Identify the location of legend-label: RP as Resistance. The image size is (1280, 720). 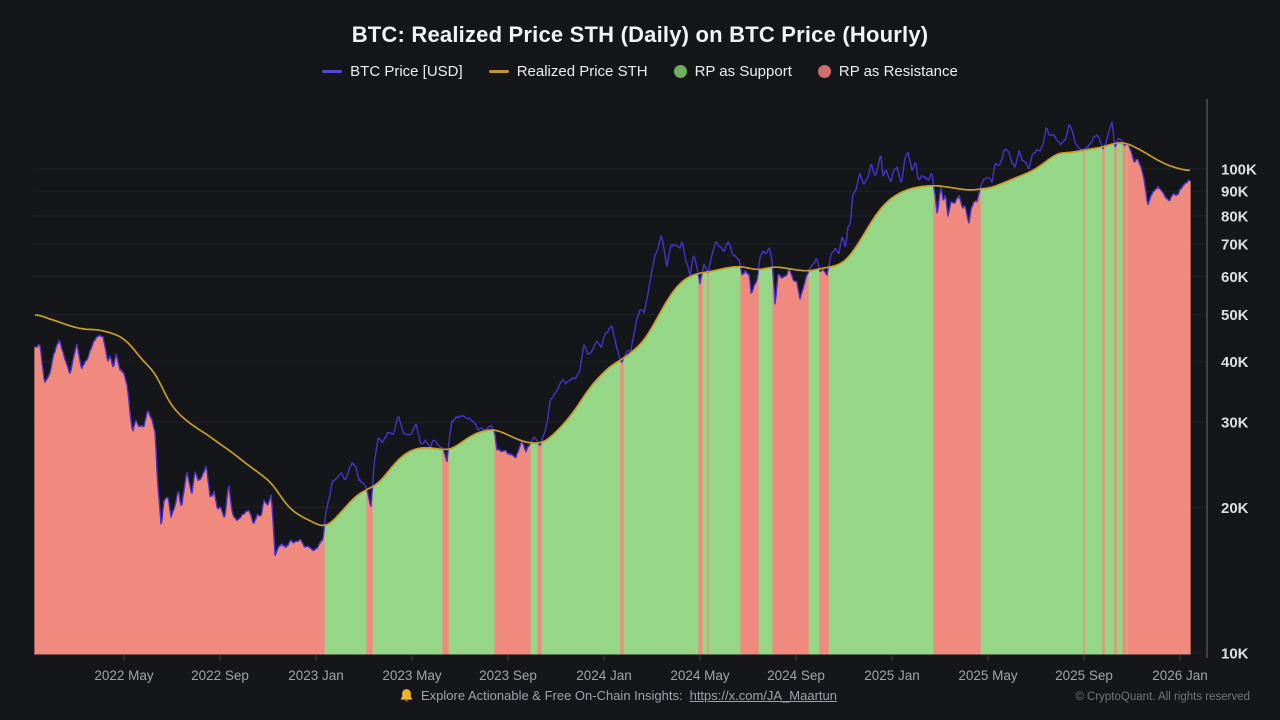
(898, 71).